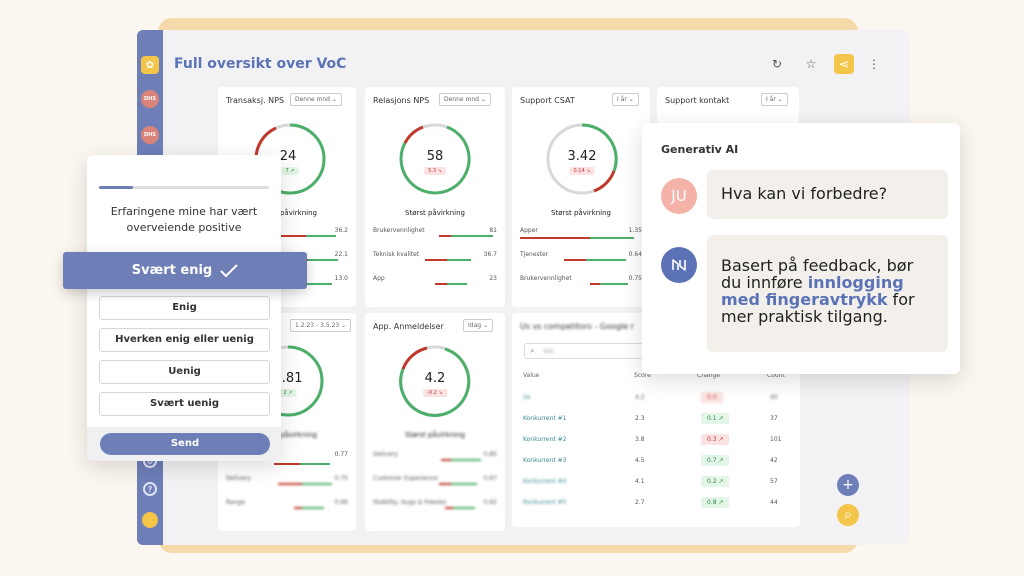 This screenshot has height=576, width=1024. I want to click on change-badge: 2 ↗, so click(288, 393).